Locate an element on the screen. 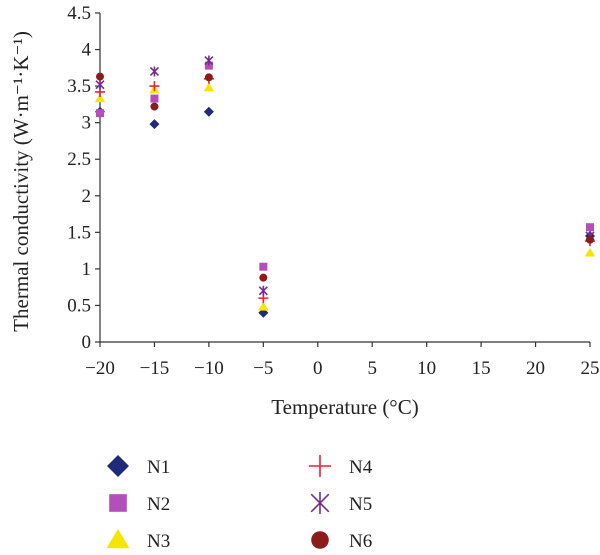 This screenshot has width=600, height=555. legend-label: N3 is located at coordinates (158, 541).